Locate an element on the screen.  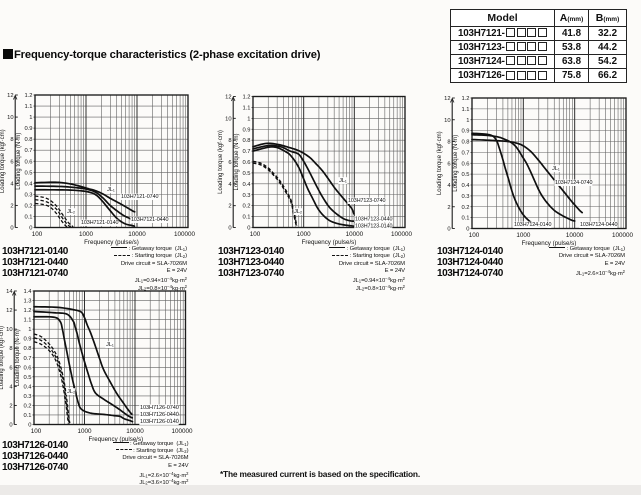
svg-text: 103H7126-0140 is located at coordinates (159, 422).